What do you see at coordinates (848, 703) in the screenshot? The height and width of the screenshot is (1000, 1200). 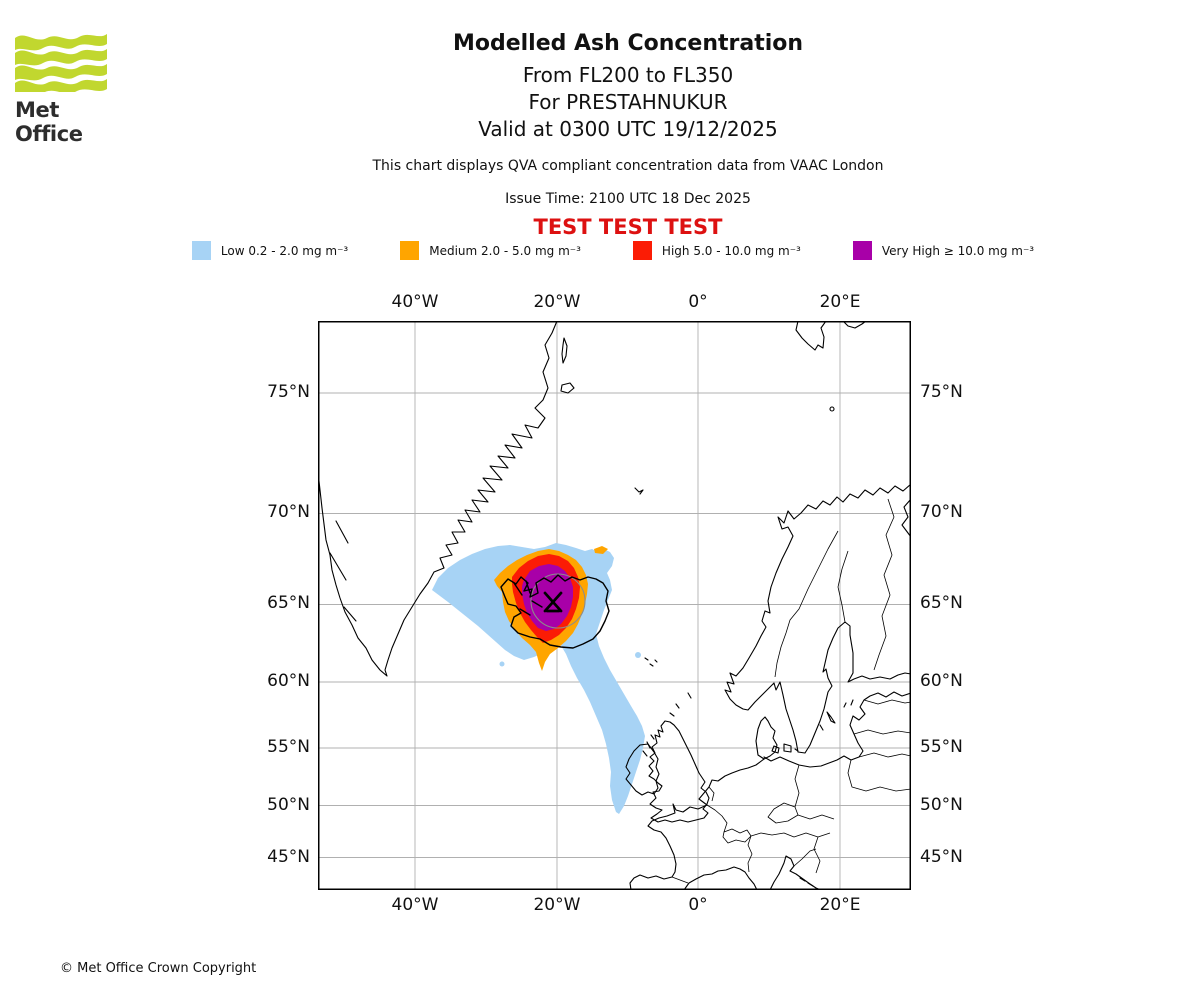 I see `coast-estonia-islands` at bounding box center [848, 703].